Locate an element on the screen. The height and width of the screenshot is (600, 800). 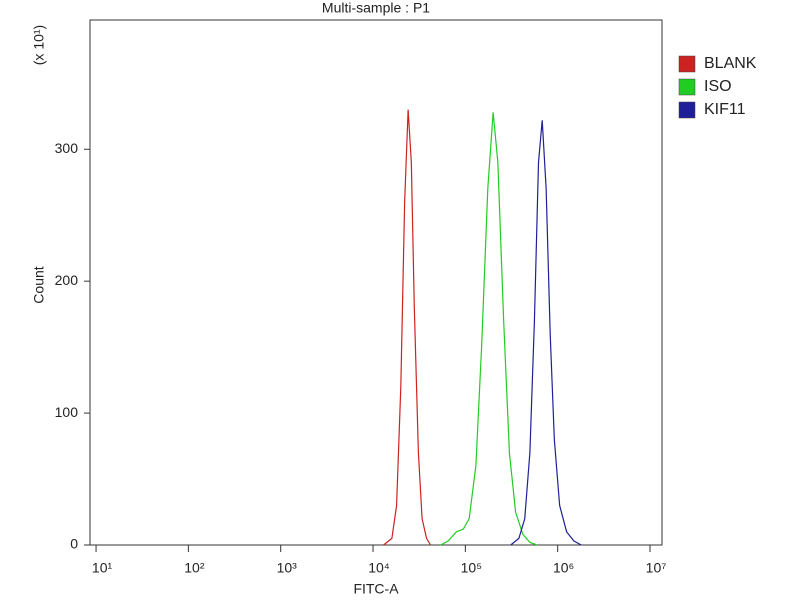
y-axis-label: Count is located at coordinates (39, 284).